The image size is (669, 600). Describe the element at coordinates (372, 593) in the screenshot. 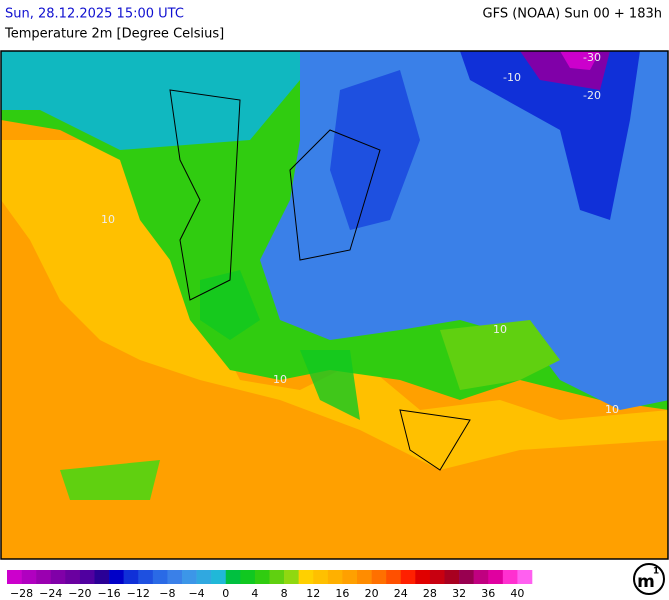

I see `colorbar-label: 20` at that location.